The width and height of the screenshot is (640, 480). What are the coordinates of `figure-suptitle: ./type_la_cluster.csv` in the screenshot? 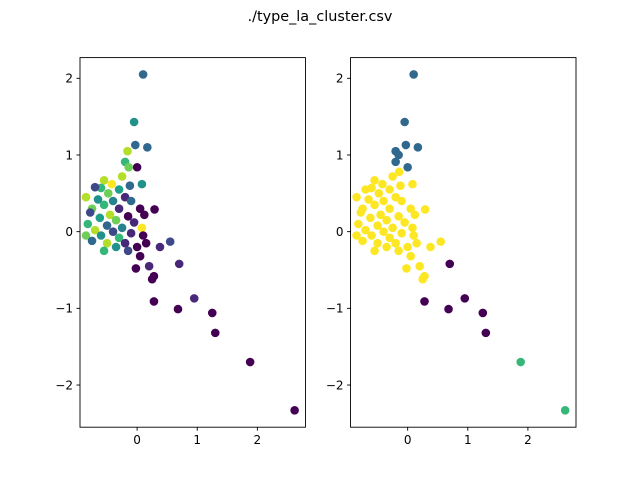 It's located at (320, 17).